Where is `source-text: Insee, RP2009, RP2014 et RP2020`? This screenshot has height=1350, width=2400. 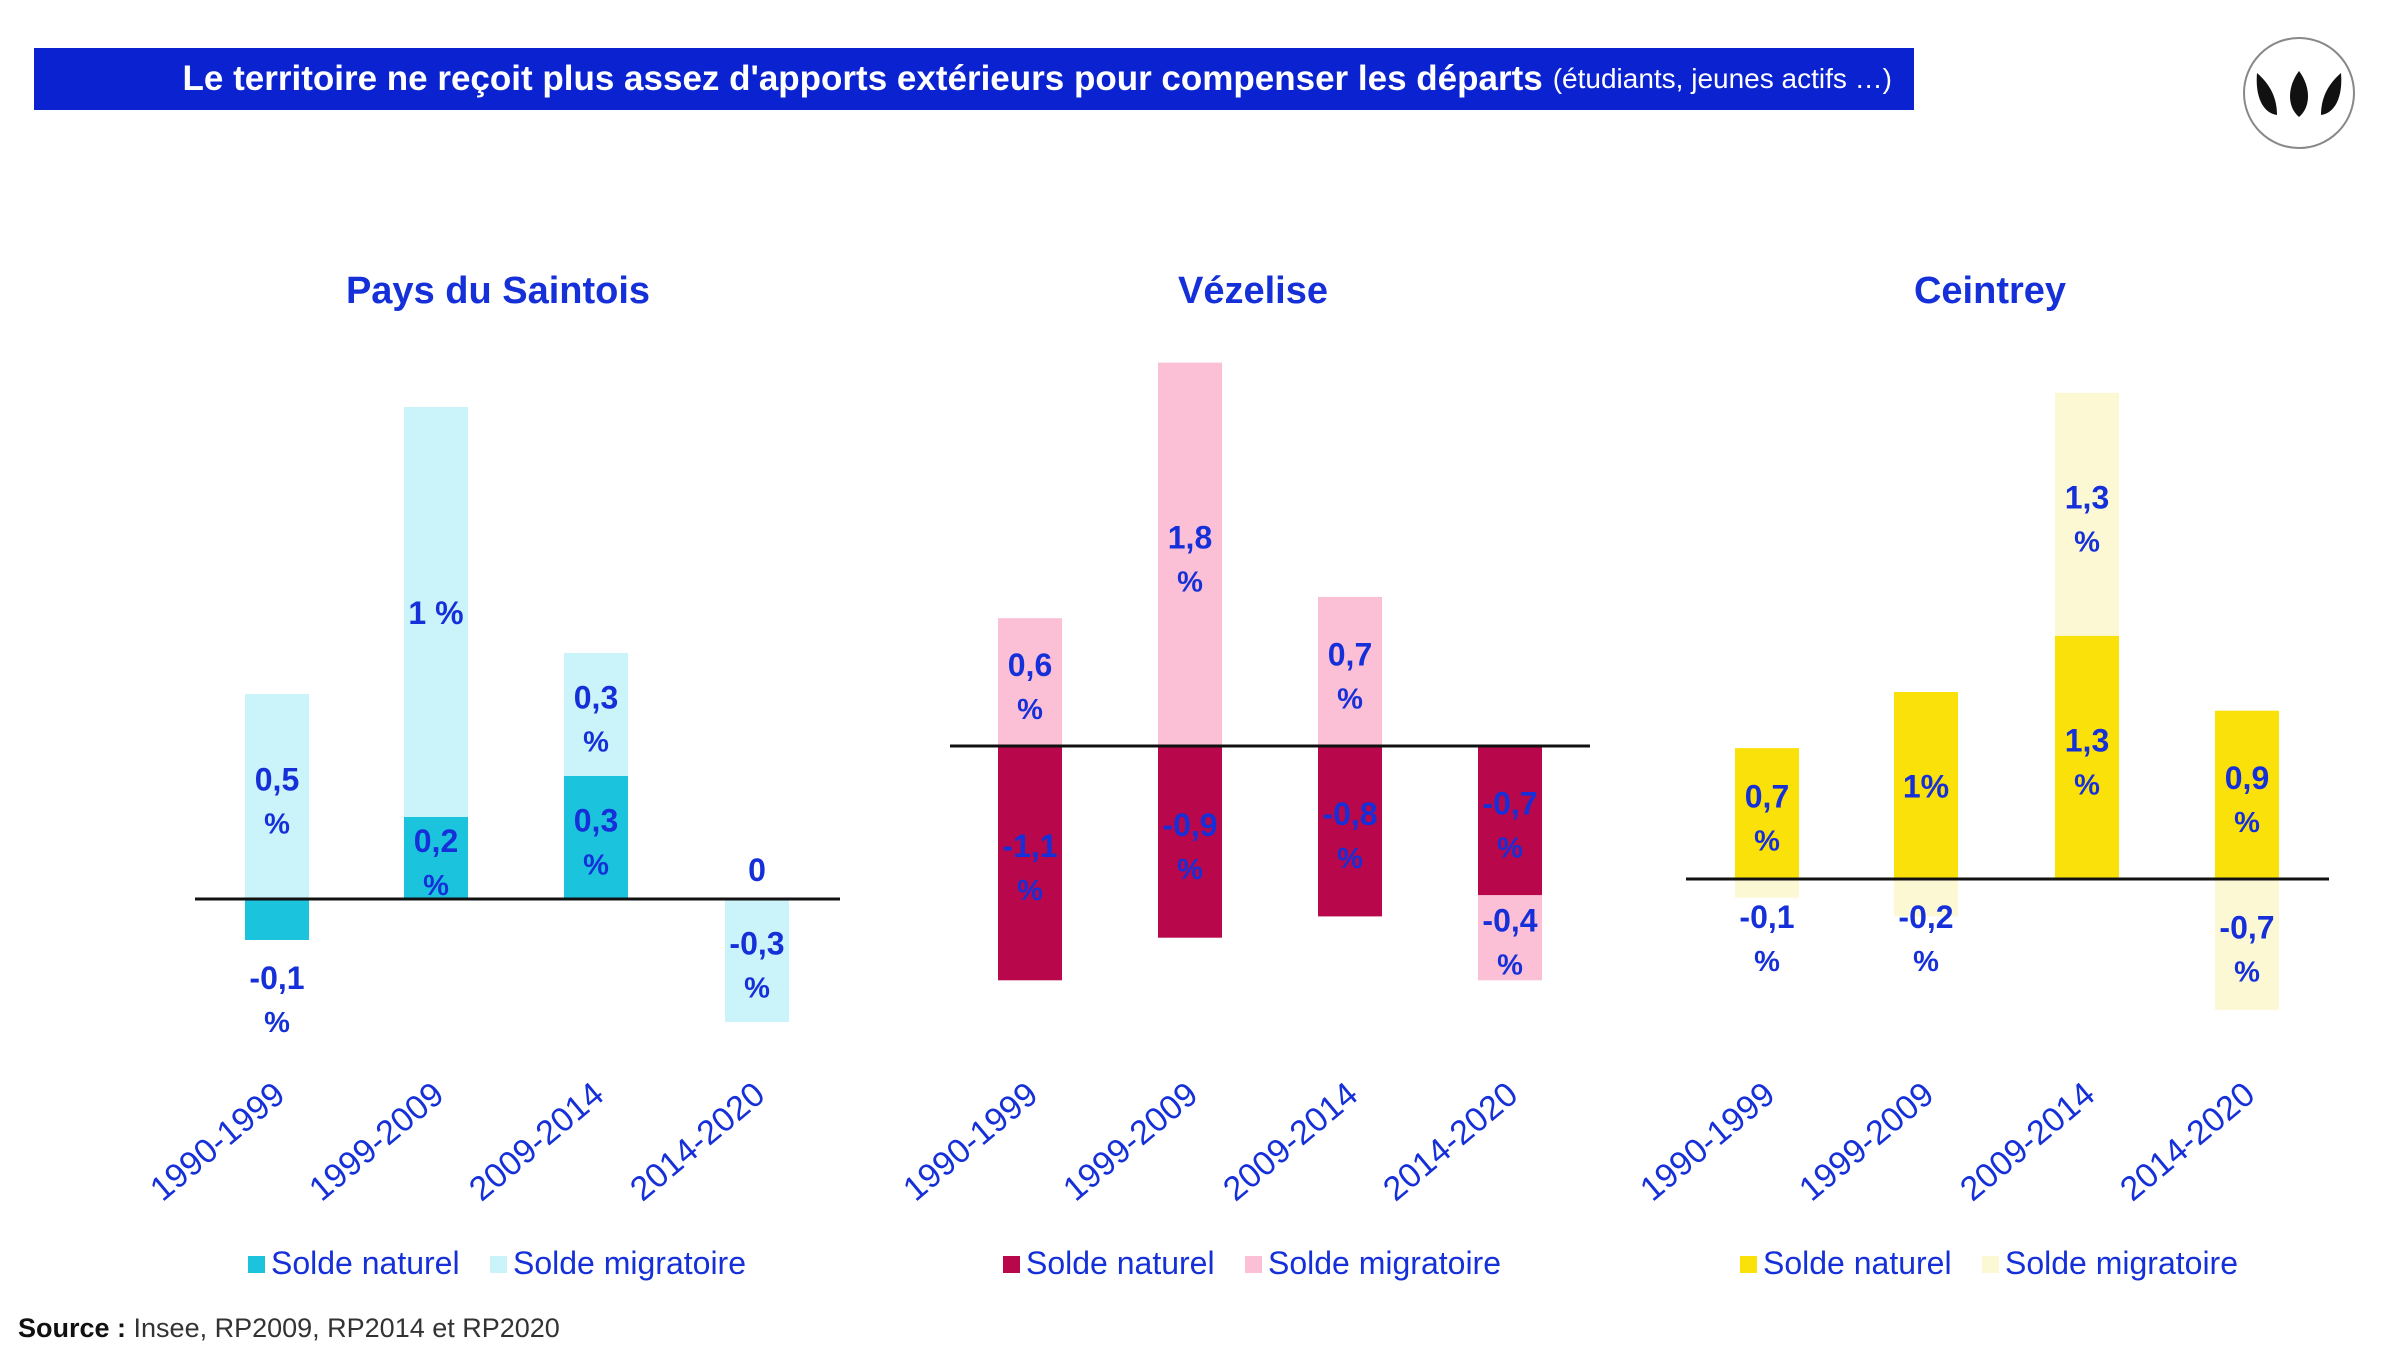 source-text: Insee, RP2009, RP2014 et RP2020 is located at coordinates (343, 1328).